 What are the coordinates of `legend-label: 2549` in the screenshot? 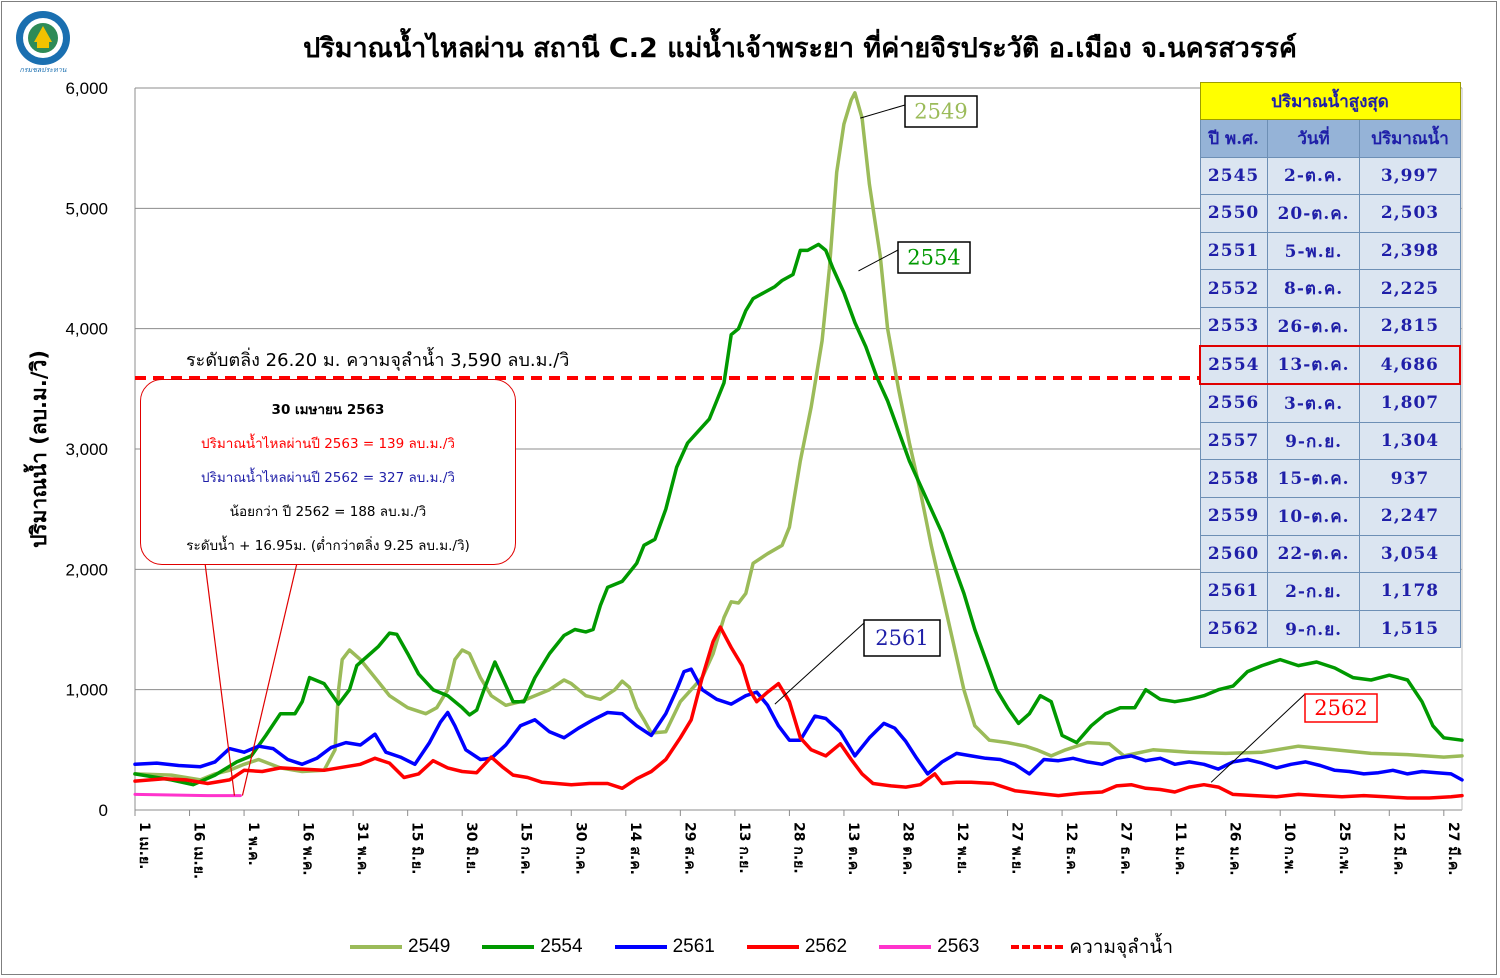 It's located at (429, 946).